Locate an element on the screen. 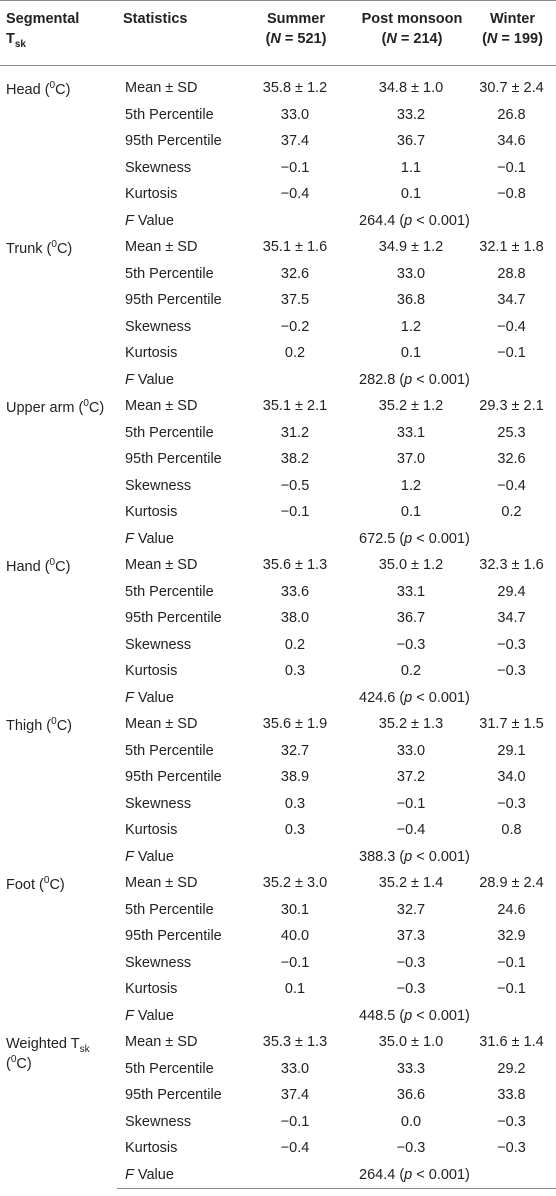  cell-text: Mean ± SD is located at coordinates (161, 1042).